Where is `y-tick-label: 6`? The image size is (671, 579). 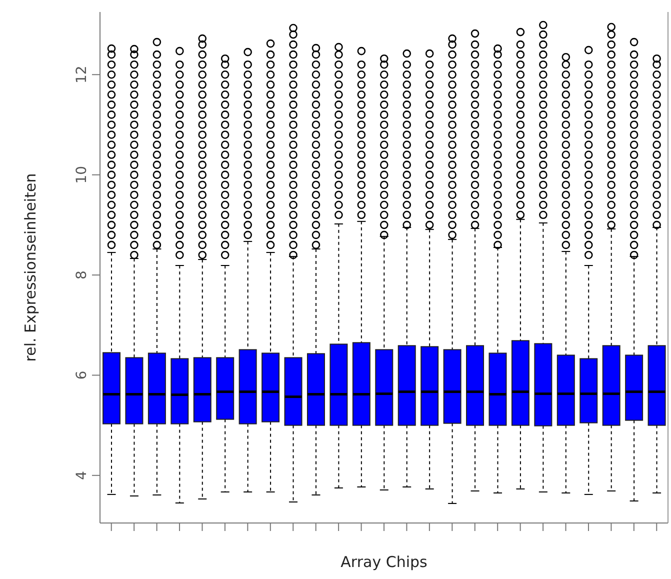 y-tick-label: 6 is located at coordinates (82, 375).